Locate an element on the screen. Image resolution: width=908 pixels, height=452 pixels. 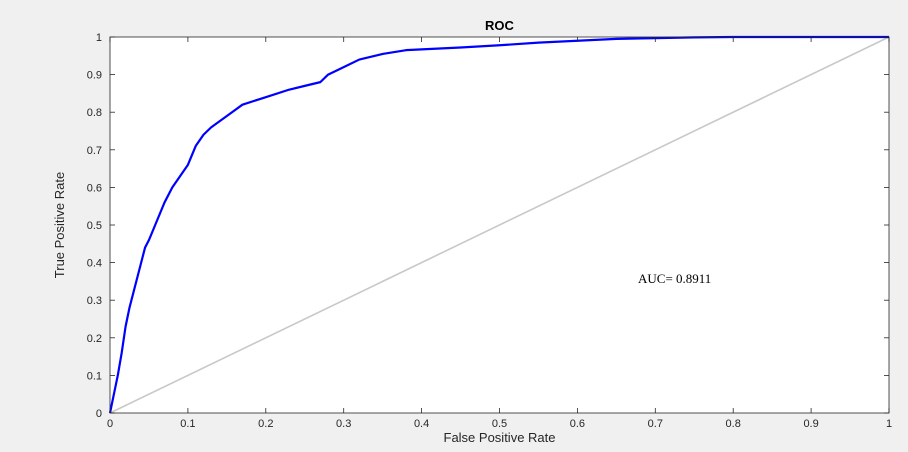
y-tick-label: 0.3 is located at coordinates (94, 301).